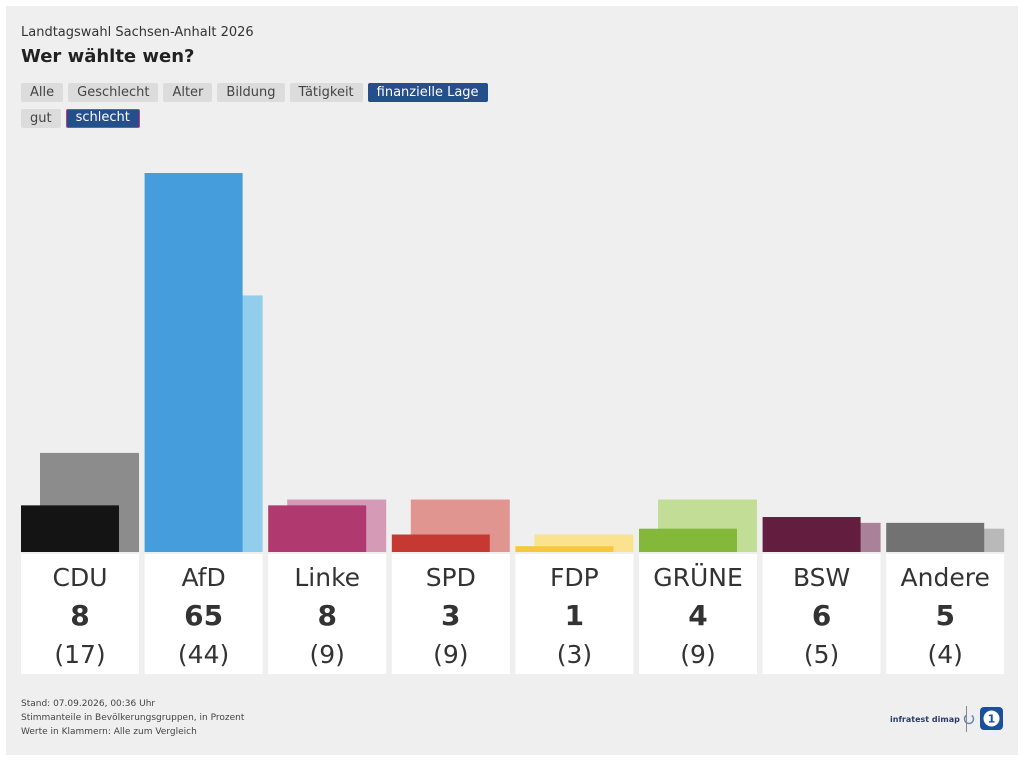  What do you see at coordinates (935, 537) in the screenshot?
I see `bar-main-andere` at bounding box center [935, 537].